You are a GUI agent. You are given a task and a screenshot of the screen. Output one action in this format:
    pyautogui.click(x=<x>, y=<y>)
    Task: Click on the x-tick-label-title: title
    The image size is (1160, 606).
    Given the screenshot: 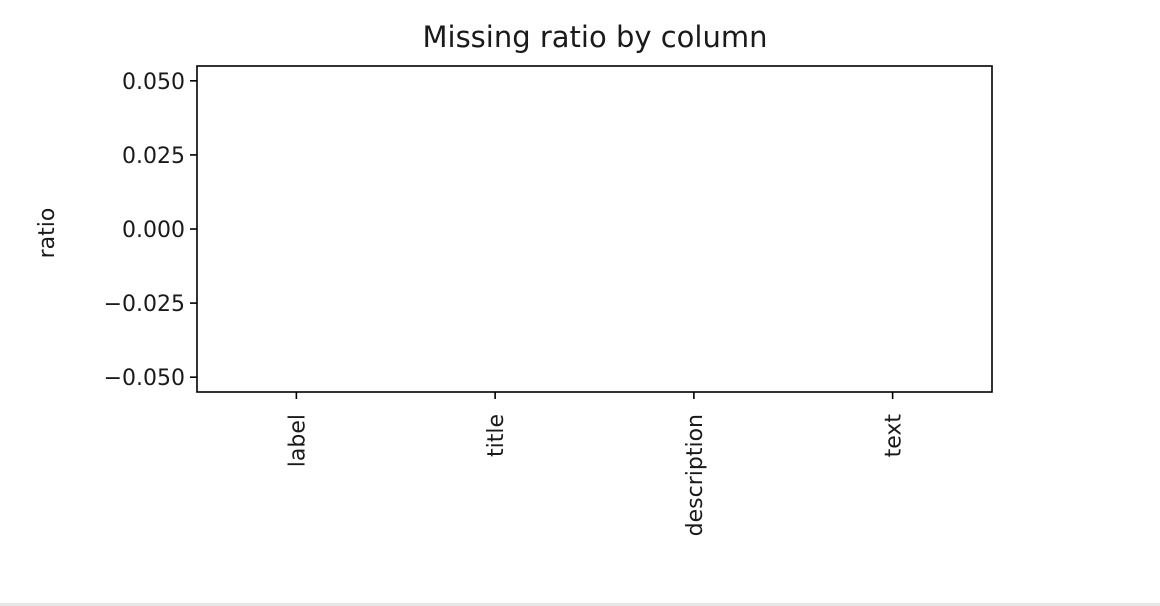 What is the action you would take?
    pyautogui.click(x=496, y=435)
    